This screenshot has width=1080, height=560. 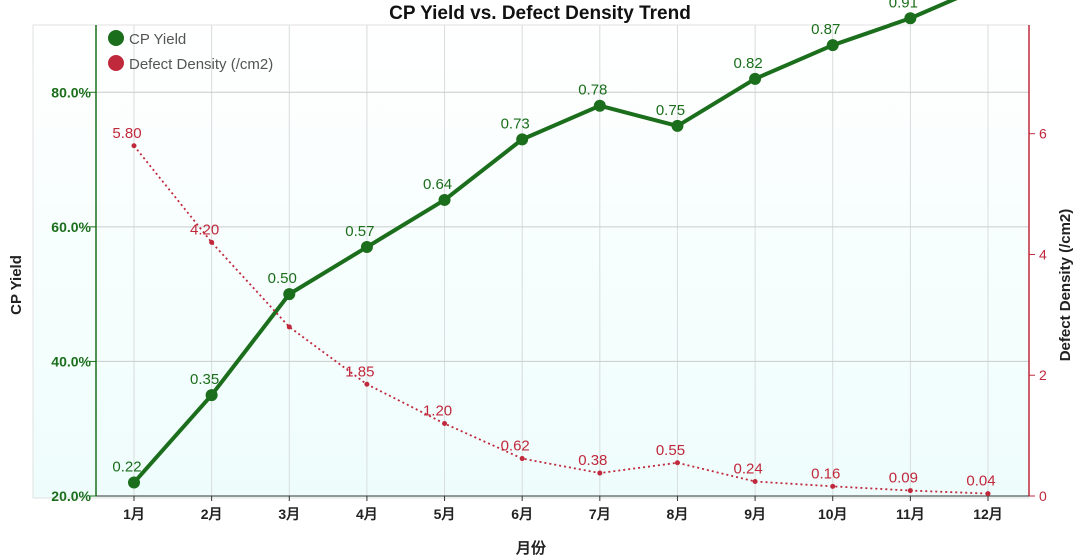 What do you see at coordinates (212, 514) in the screenshot?
I see `x-tick-label: 2月` at bounding box center [212, 514].